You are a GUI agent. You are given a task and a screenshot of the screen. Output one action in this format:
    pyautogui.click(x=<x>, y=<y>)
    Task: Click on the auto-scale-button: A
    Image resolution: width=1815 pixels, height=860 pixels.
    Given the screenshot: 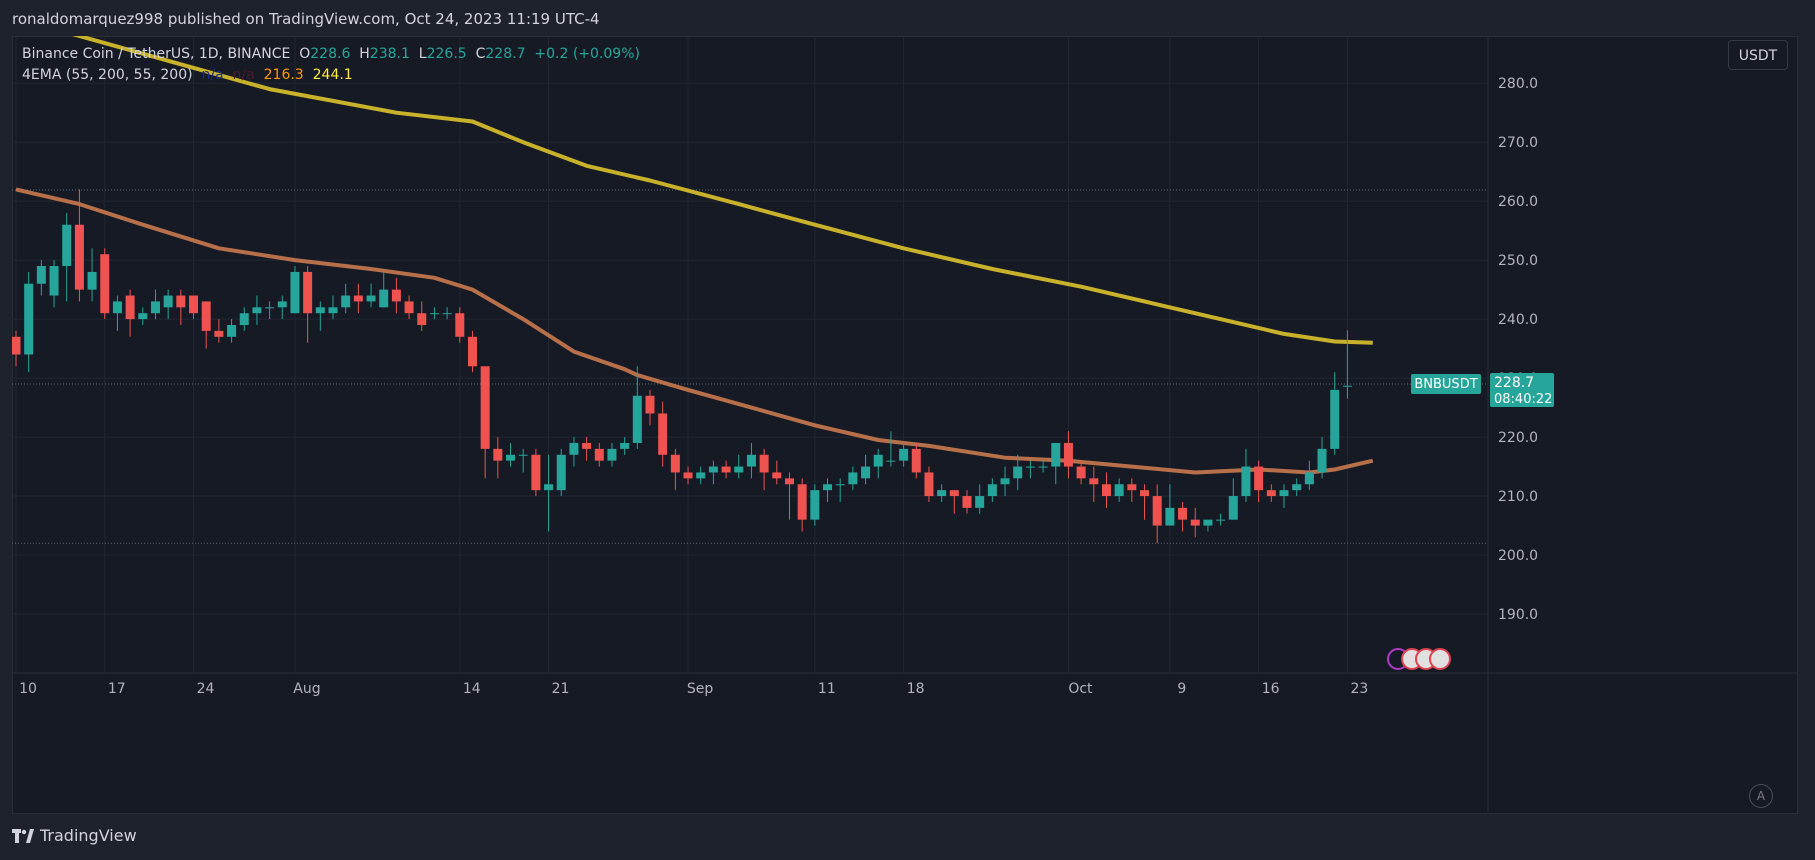 What is the action you would take?
    pyautogui.click(x=1761, y=796)
    